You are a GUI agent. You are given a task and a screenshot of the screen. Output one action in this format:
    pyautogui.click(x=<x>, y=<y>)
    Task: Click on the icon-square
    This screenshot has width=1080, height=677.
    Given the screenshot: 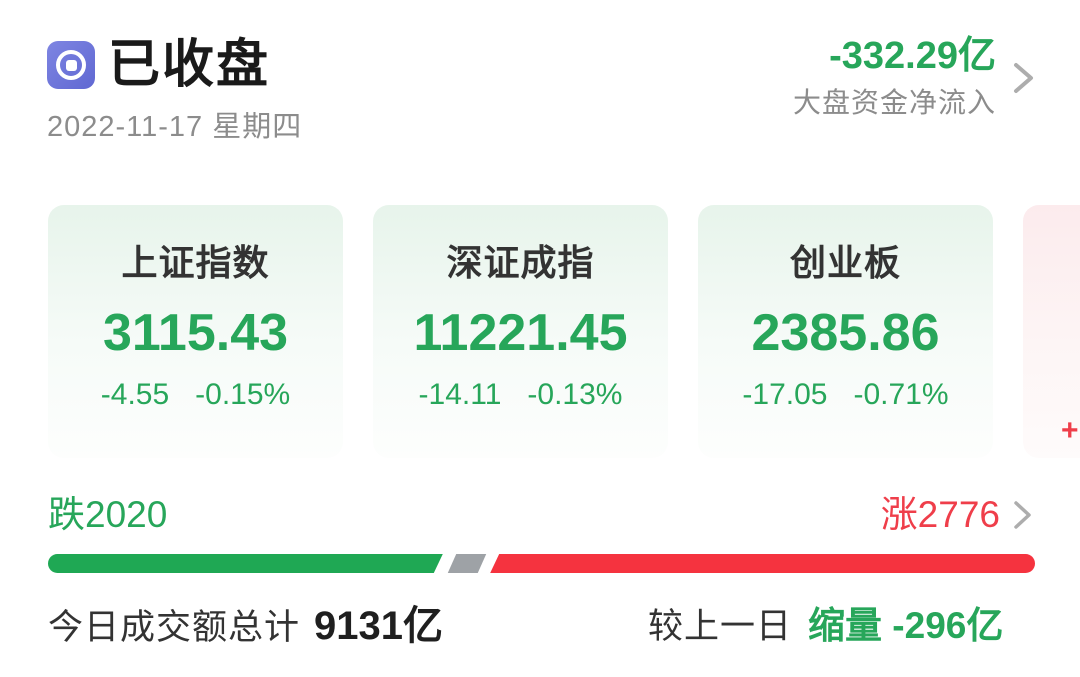 What is the action you would take?
    pyautogui.click(x=71, y=65)
    